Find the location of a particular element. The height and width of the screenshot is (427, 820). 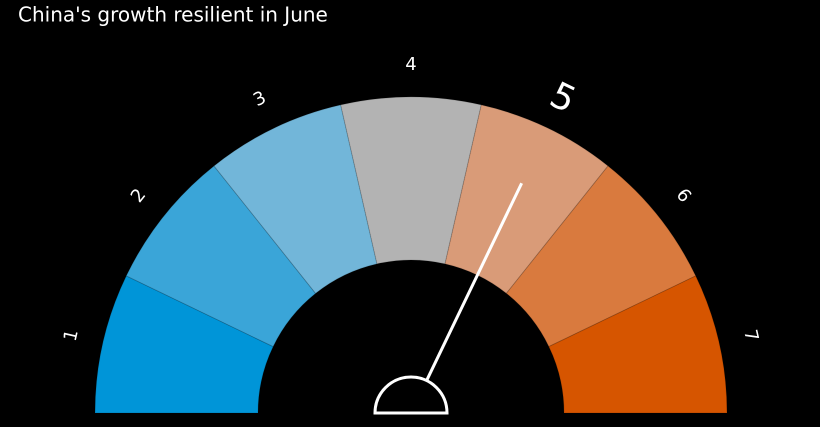

gauge-label: 4 is located at coordinates (410, 64).